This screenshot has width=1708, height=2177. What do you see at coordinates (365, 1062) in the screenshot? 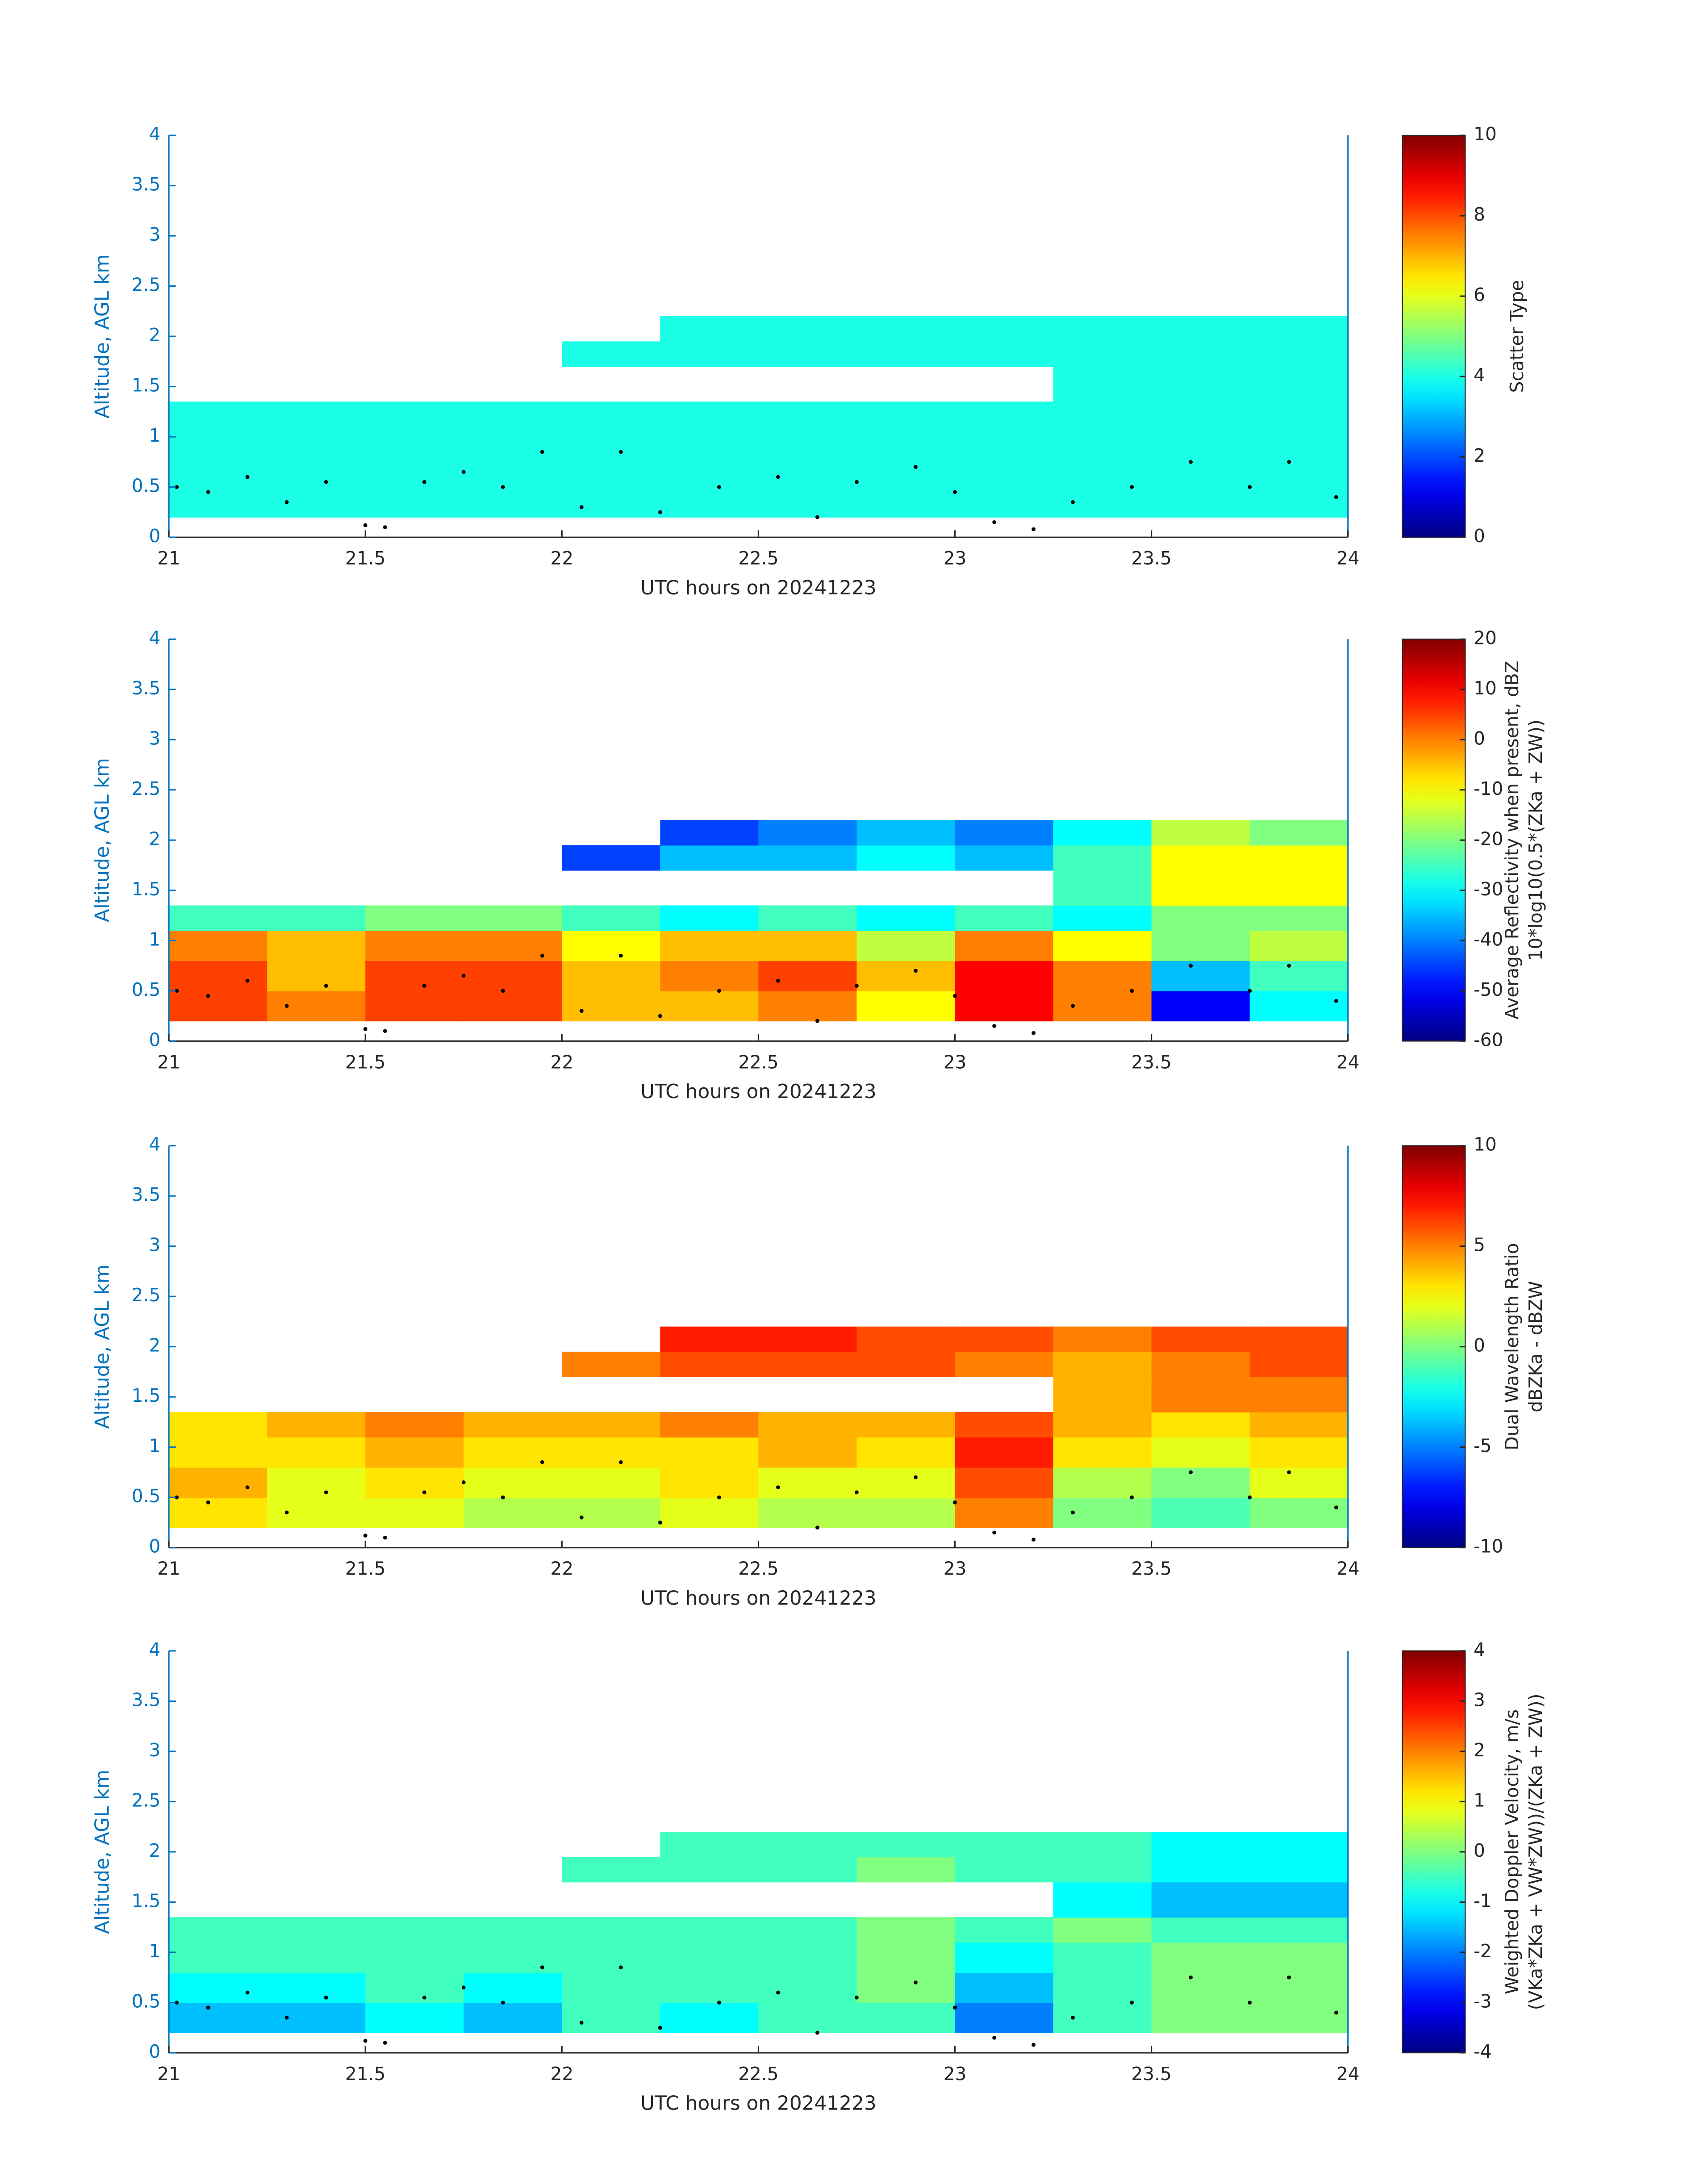
I see `x-tick-label: 21.5` at bounding box center [365, 1062].